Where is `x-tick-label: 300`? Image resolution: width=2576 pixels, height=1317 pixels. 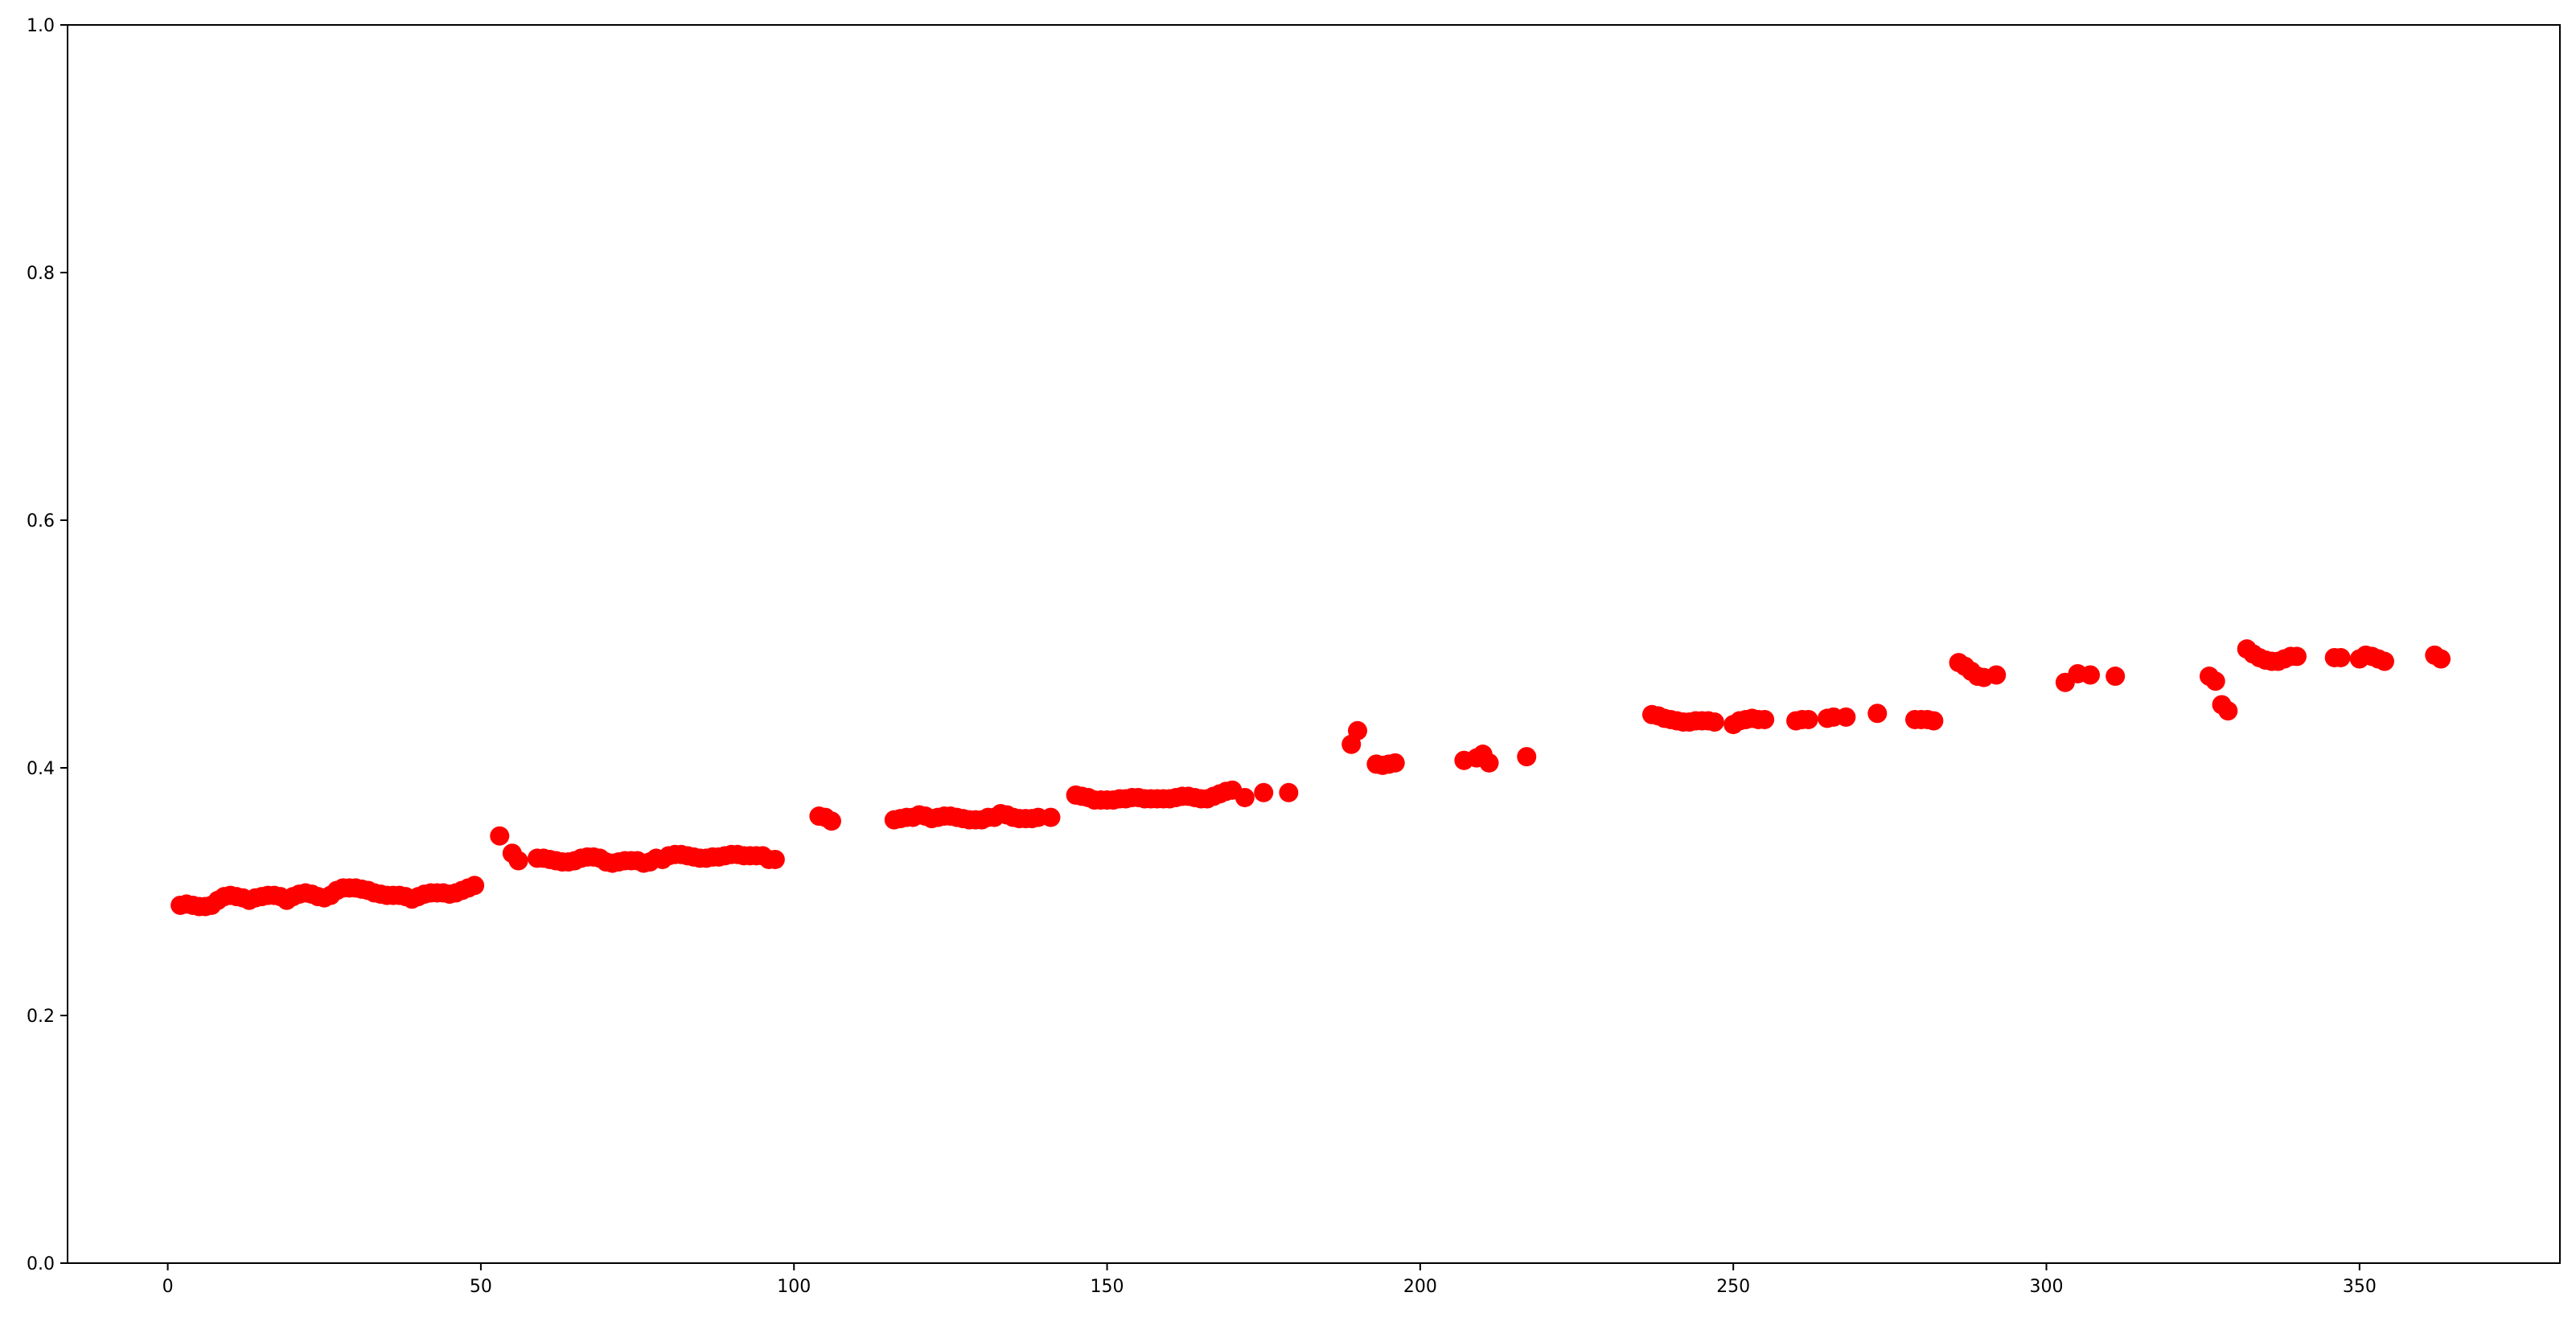 x-tick-label: 300 is located at coordinates (2047, 1287).